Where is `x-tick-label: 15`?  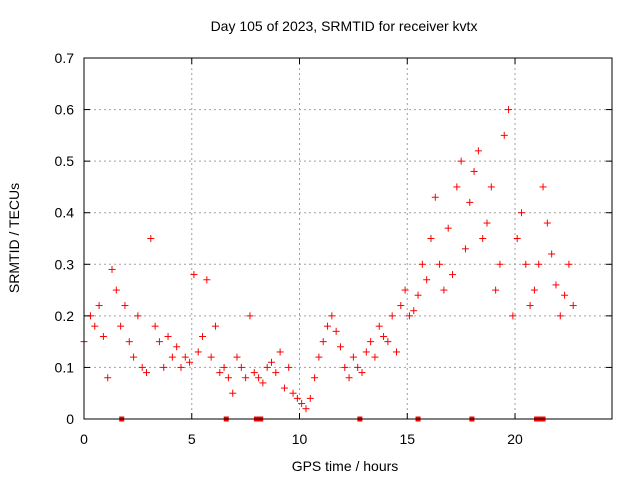 x-tick-label: 15 is located at coordinates (407, 439).